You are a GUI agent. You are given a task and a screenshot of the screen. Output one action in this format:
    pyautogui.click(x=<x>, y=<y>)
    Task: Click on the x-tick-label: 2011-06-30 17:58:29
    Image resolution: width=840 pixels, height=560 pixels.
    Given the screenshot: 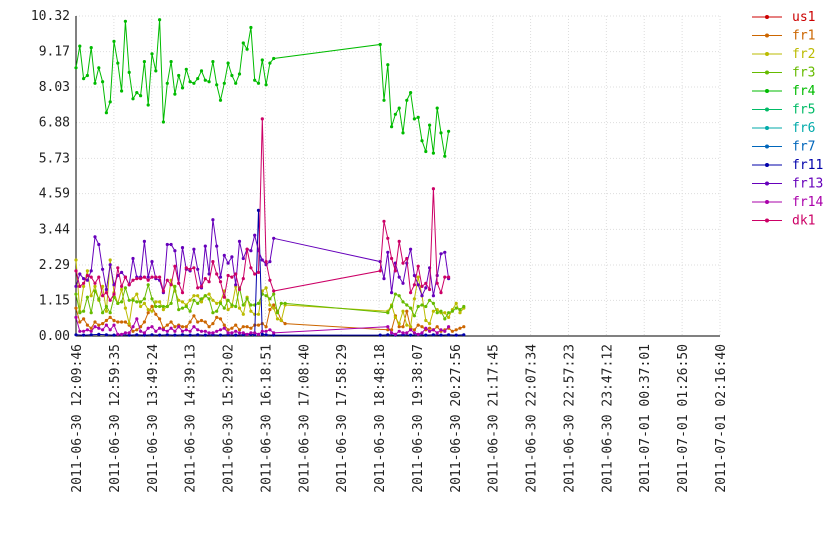 What is the action you would take?
    pyautogui.click(x=342, y=418)
    